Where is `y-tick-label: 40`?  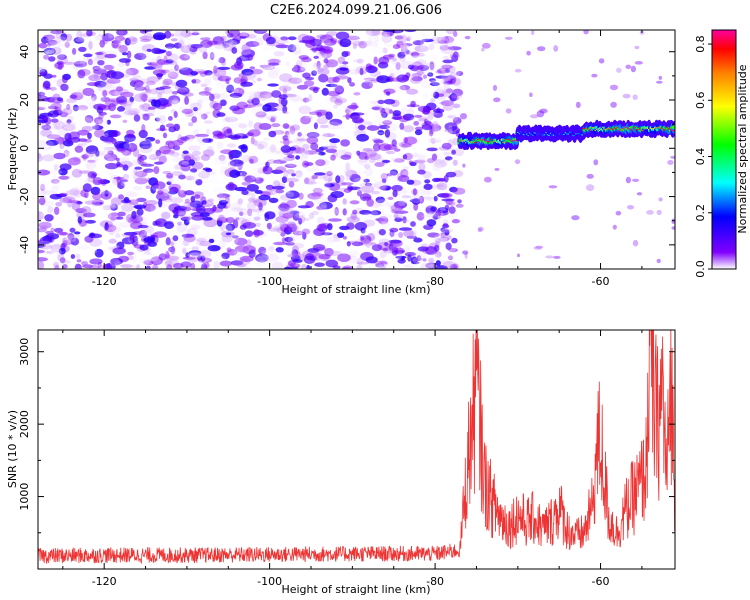
y-tick-label: 40 is located at coordinates (24, 52).